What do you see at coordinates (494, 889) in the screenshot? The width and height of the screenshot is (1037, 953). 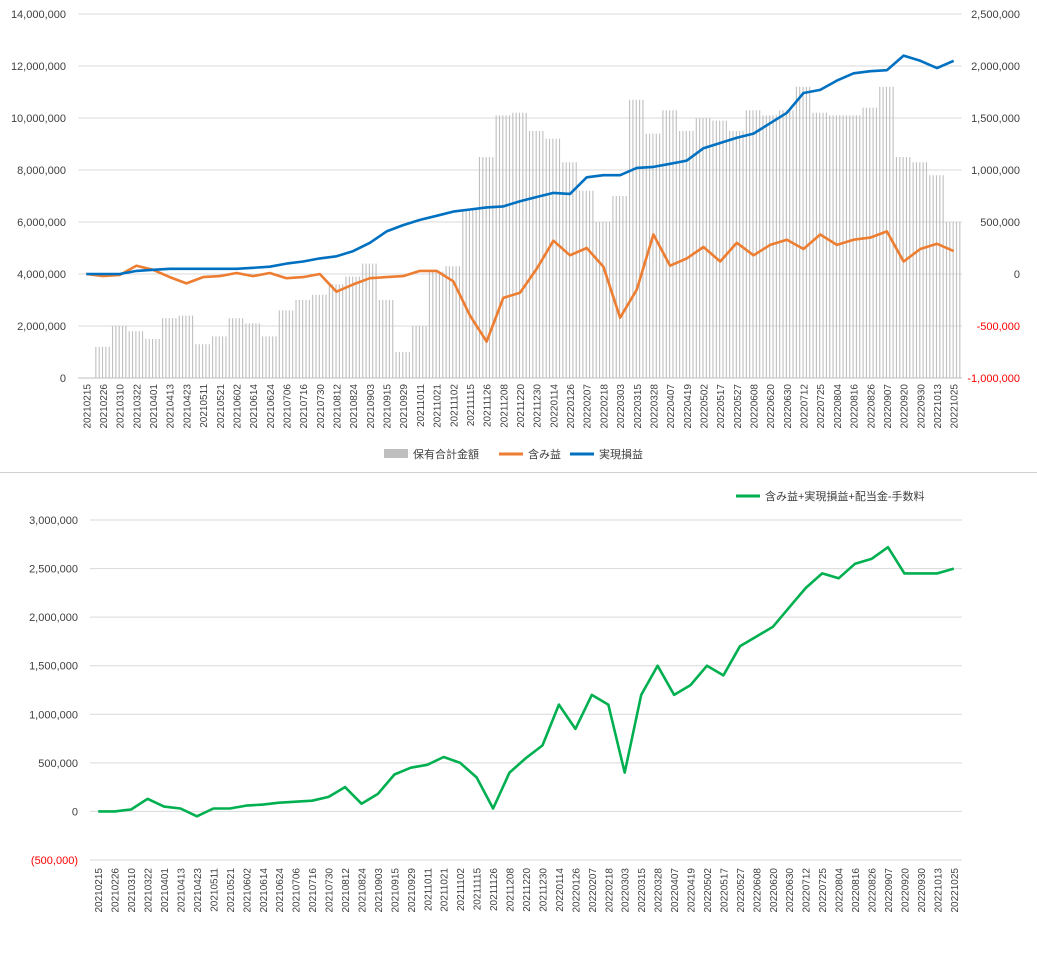 I see `x-tick-label: 20211126` at bounding box center [494, 889].